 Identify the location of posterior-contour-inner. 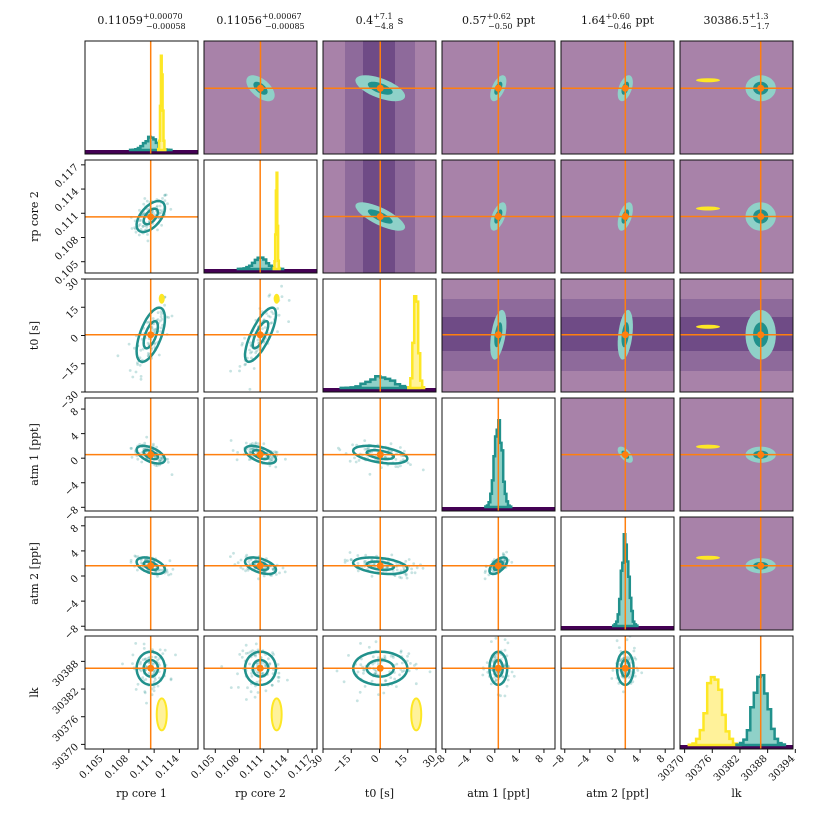
(151, 334).